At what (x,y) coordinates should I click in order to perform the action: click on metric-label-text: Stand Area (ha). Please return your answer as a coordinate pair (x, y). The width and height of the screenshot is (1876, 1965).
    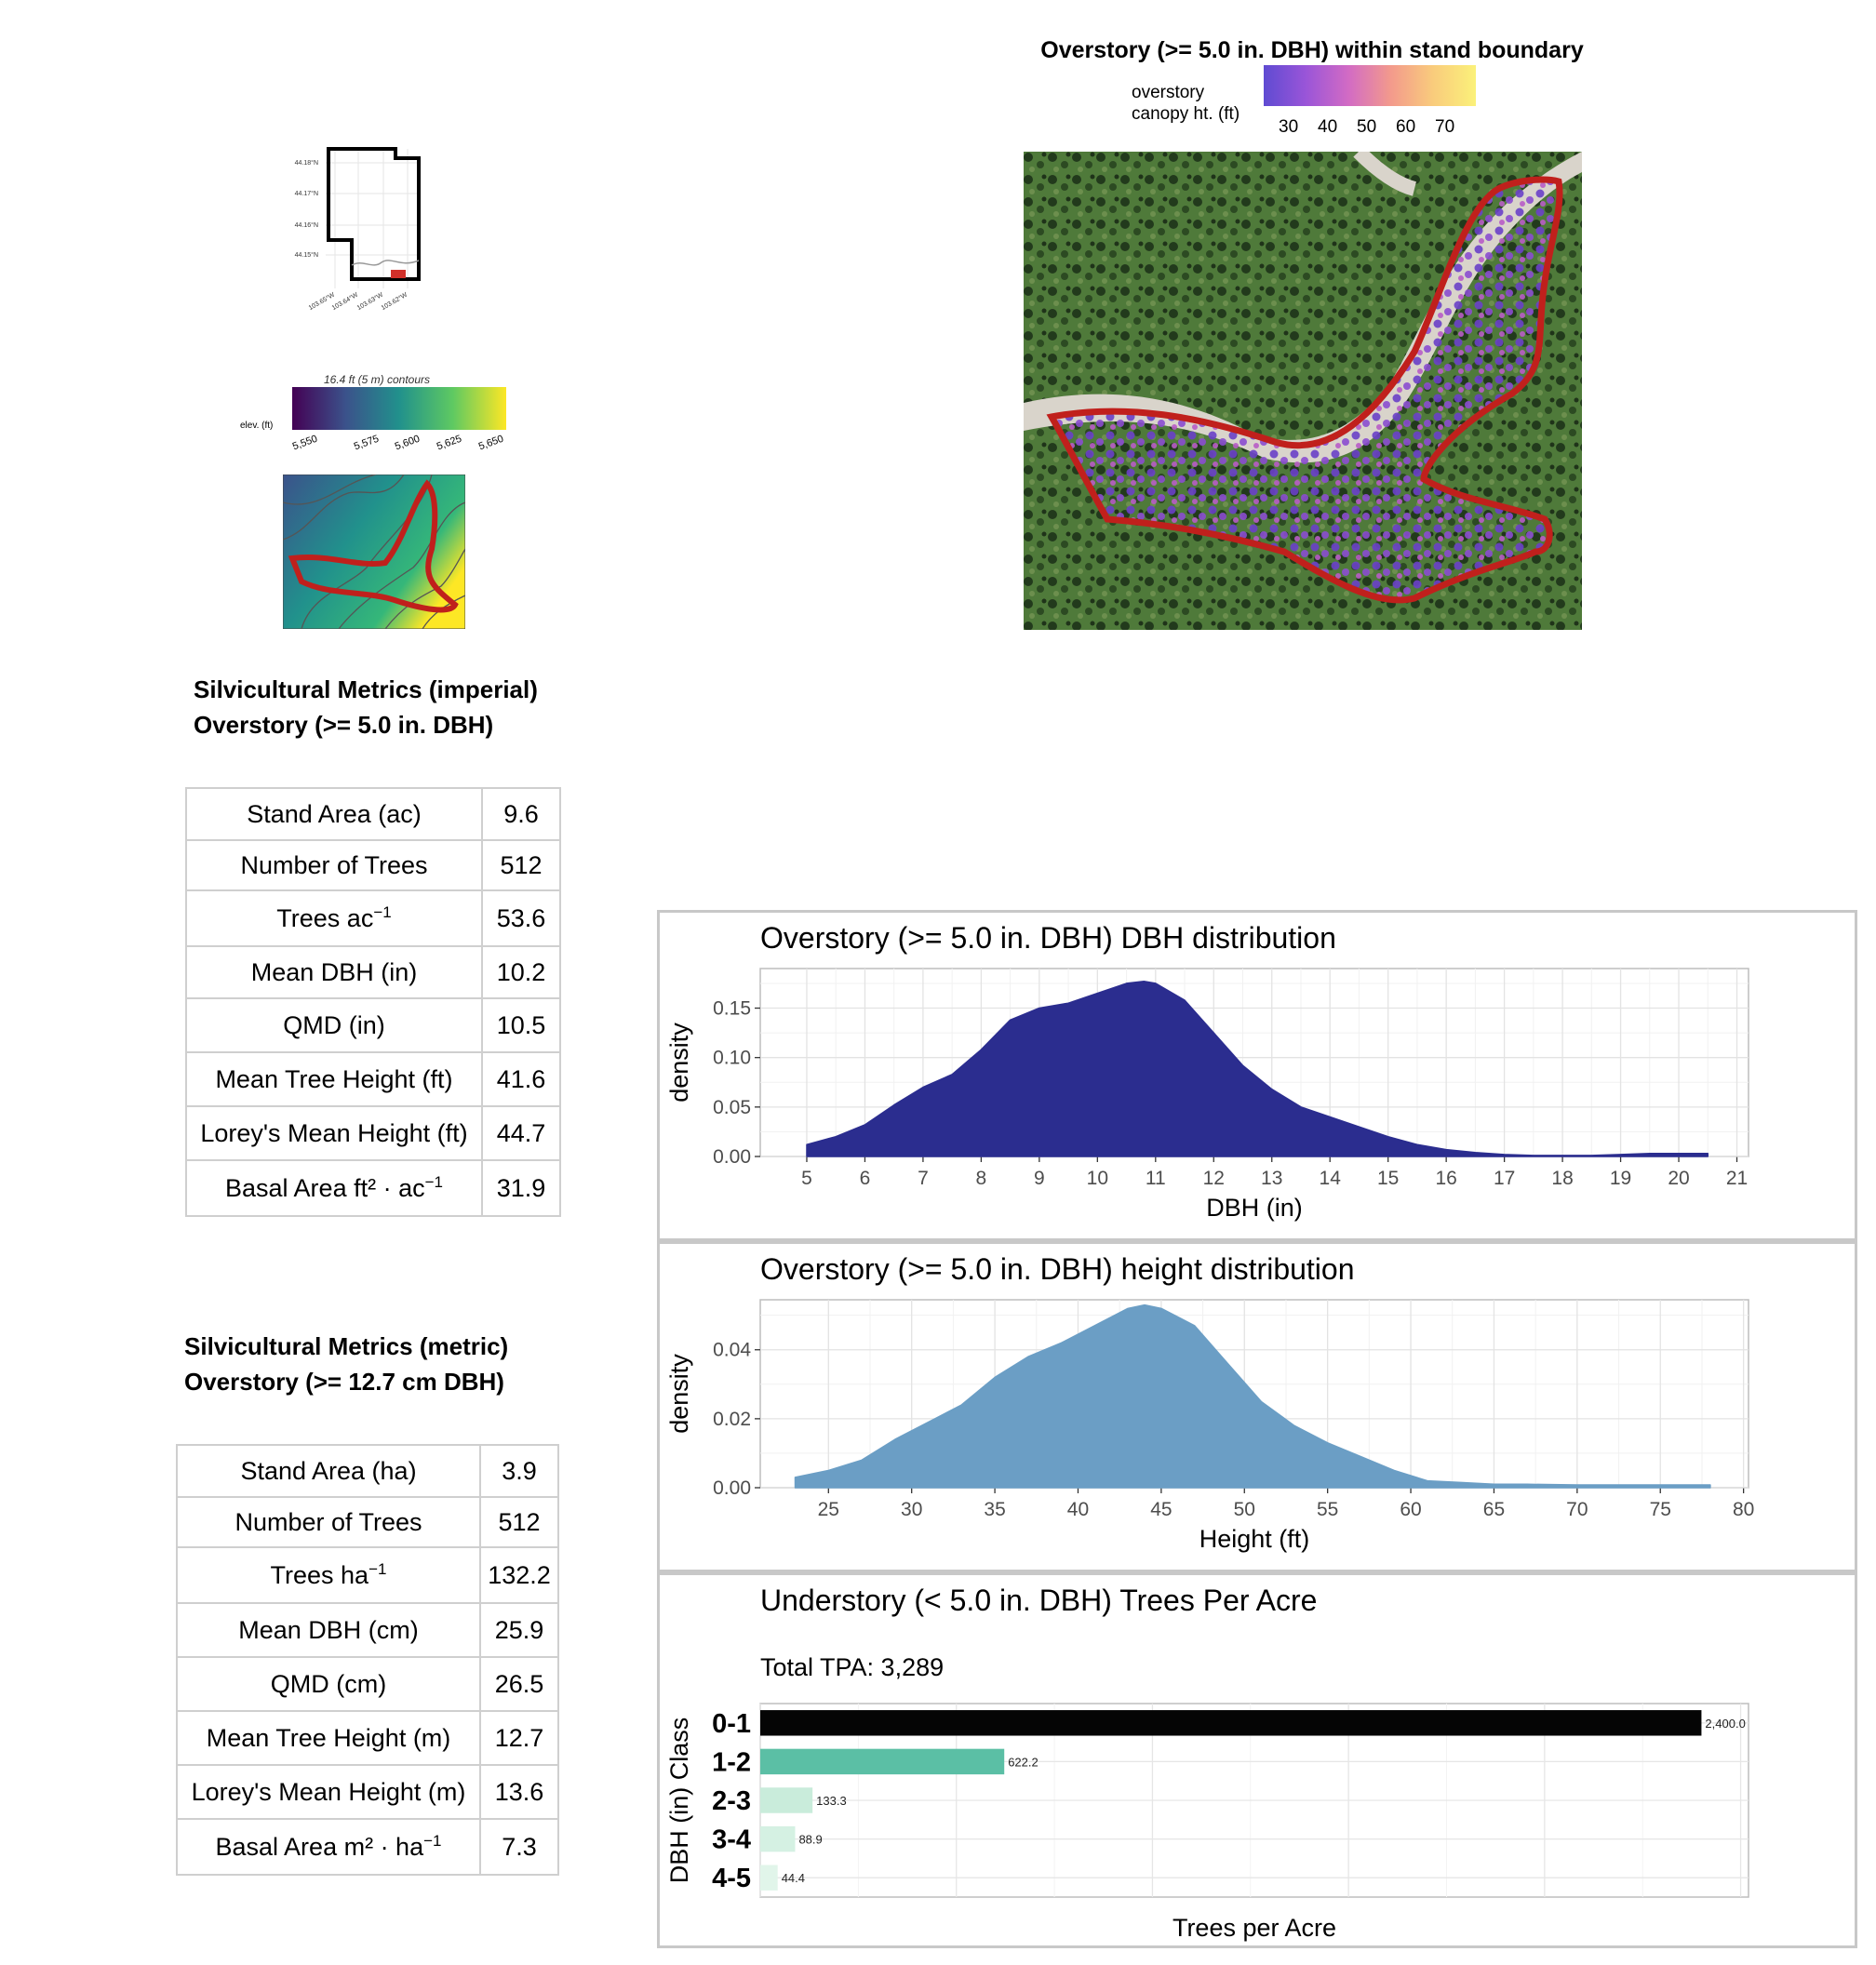
    Looking at the image, I should click on (328, 1471).